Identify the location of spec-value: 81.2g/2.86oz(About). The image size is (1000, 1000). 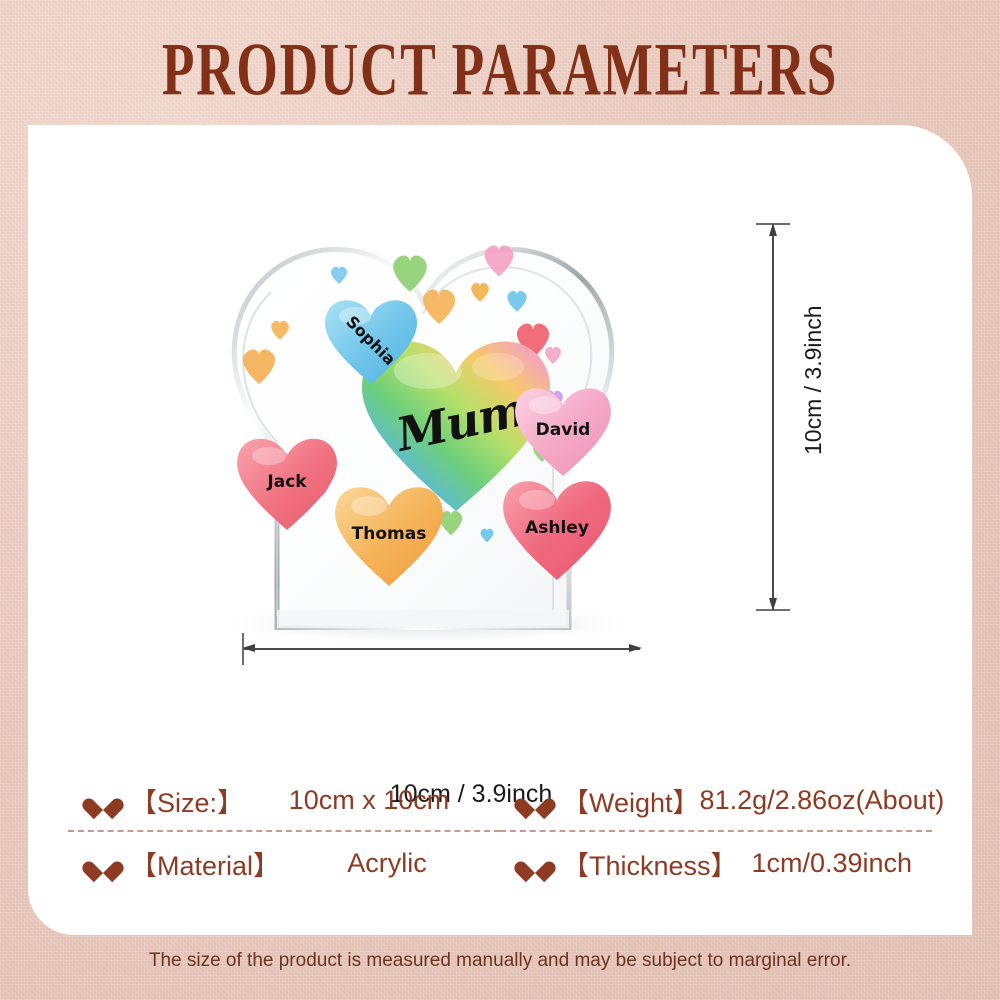
(822, 799).